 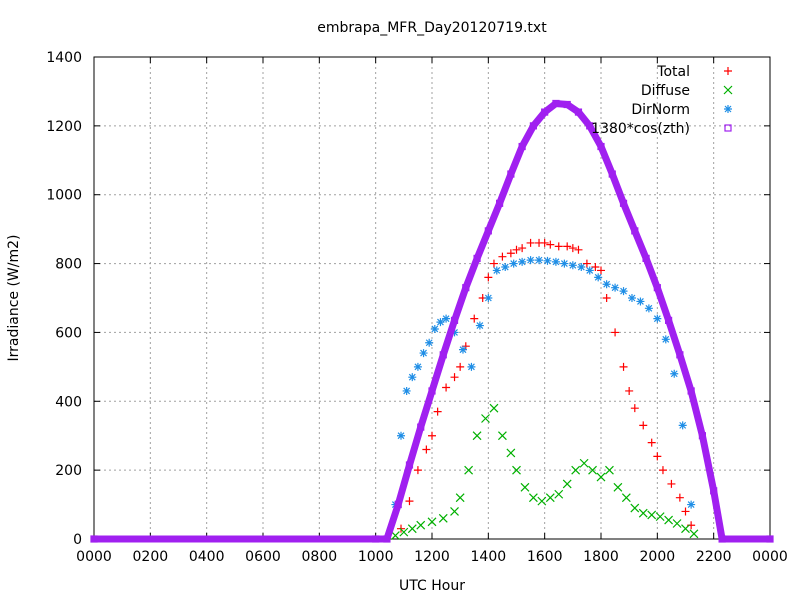 What do you see at coordinates (432, 28) in the screenshot?
I see `chart-title: embrapa_MFR_Day20120719.txt` at bounding box center [432, 28].